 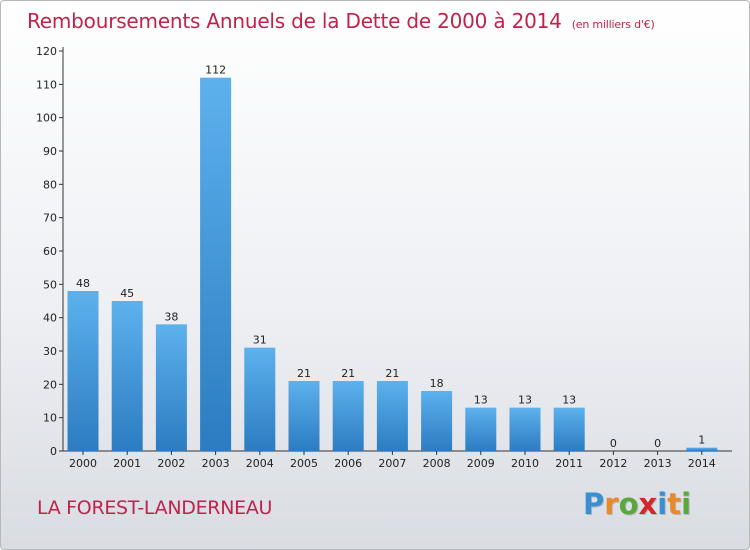 I want to click on commune-name: LA FOREST-LANDERNEAU, so click(x=155, y=508).